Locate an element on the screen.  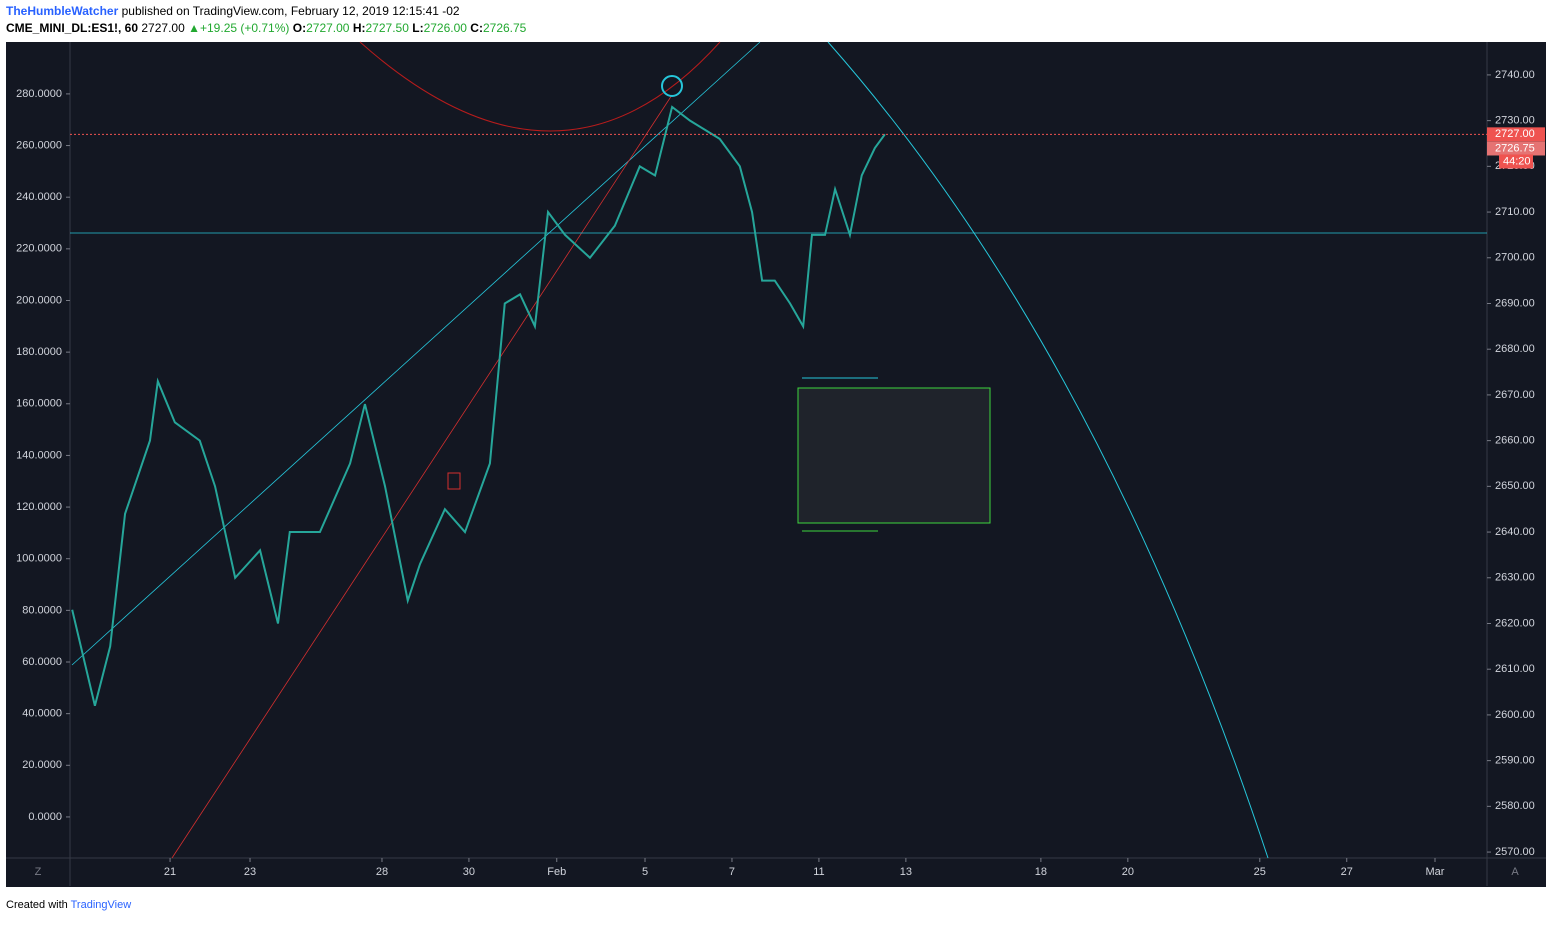
y2-tick-label: 2710.00 is located at coordinates (1515, 212).